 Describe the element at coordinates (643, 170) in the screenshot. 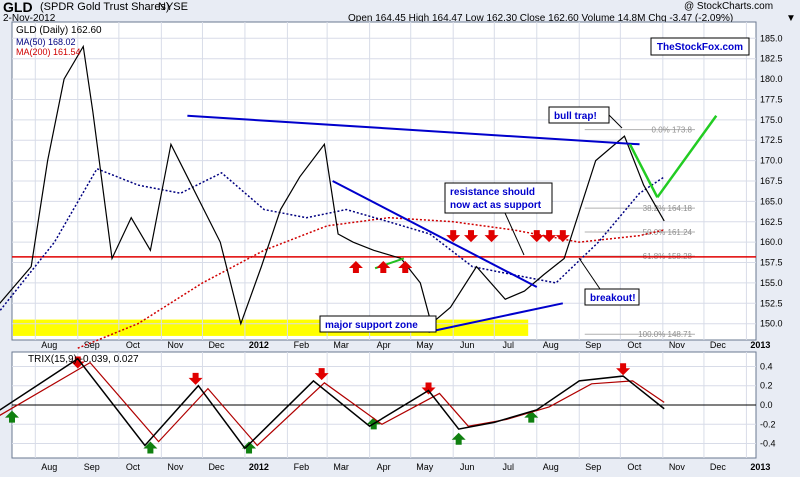

I see `green-down-arrow` at that location.